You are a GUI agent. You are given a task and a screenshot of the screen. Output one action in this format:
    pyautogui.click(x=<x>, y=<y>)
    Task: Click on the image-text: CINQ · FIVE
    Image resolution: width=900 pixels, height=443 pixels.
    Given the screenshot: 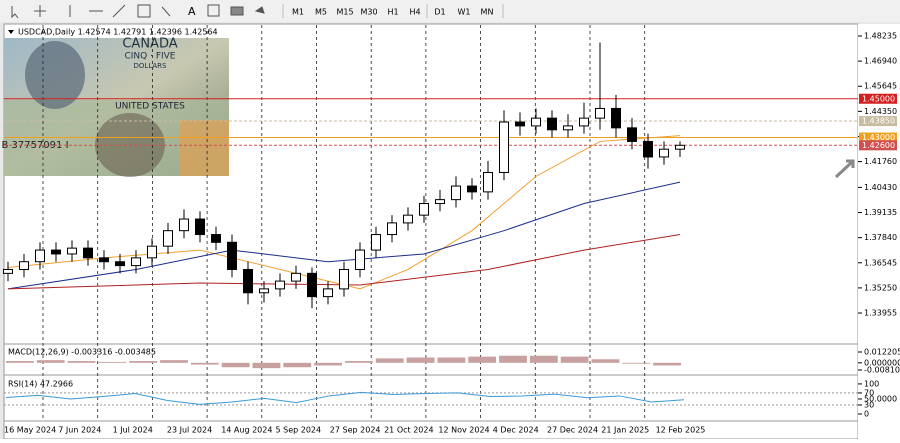 What is the action you would take?
    pyautogui.click(x=149, y=57)
    